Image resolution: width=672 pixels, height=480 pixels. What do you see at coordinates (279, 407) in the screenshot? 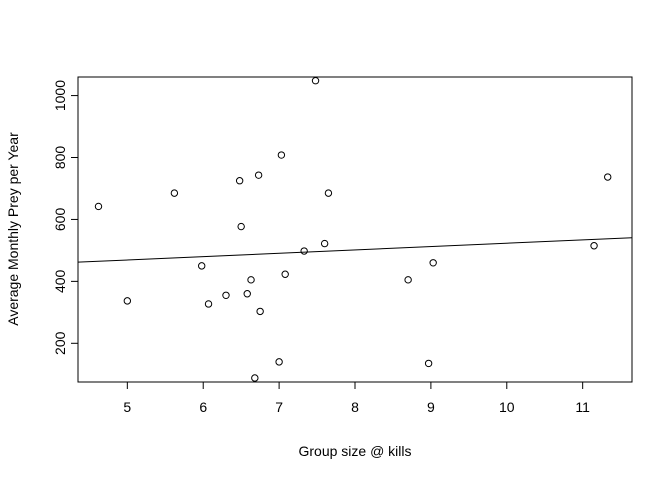
I see `x-tick-label: 7` at bounding box center [279, 407].